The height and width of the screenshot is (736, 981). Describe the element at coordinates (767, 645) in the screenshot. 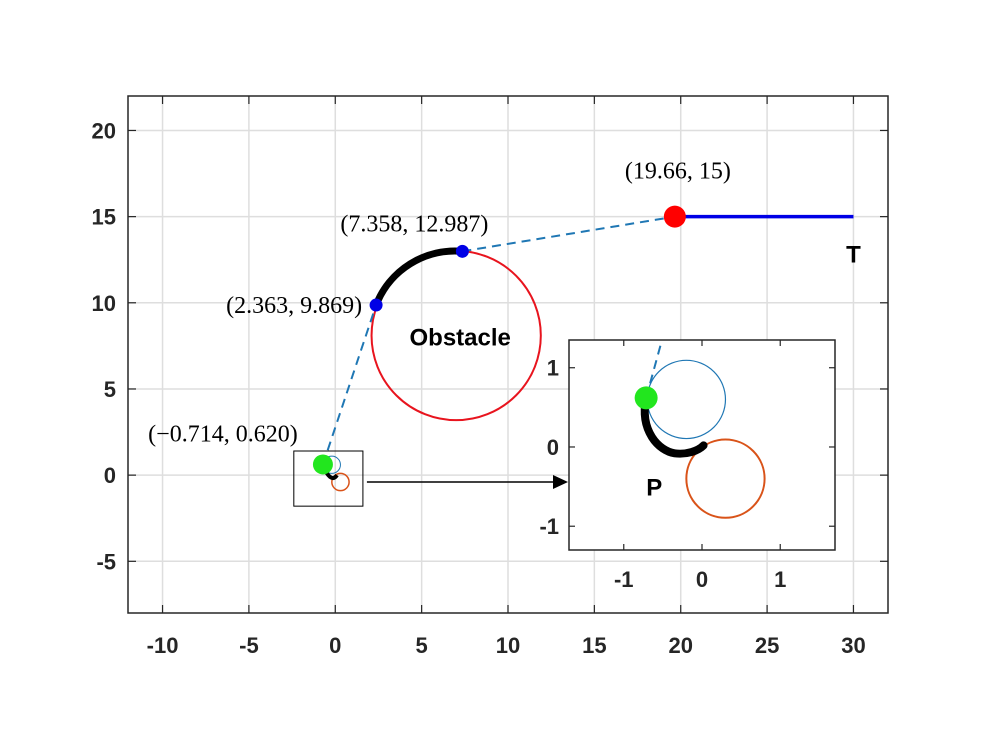

I see `x-tick-label: 25` at that location.